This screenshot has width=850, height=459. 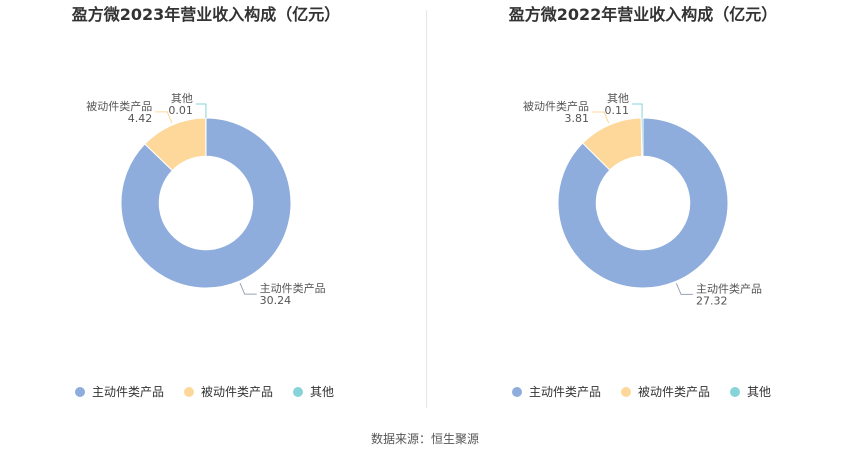 I want to click on slice-value-label: 0.01, so click(x=180, y=110).